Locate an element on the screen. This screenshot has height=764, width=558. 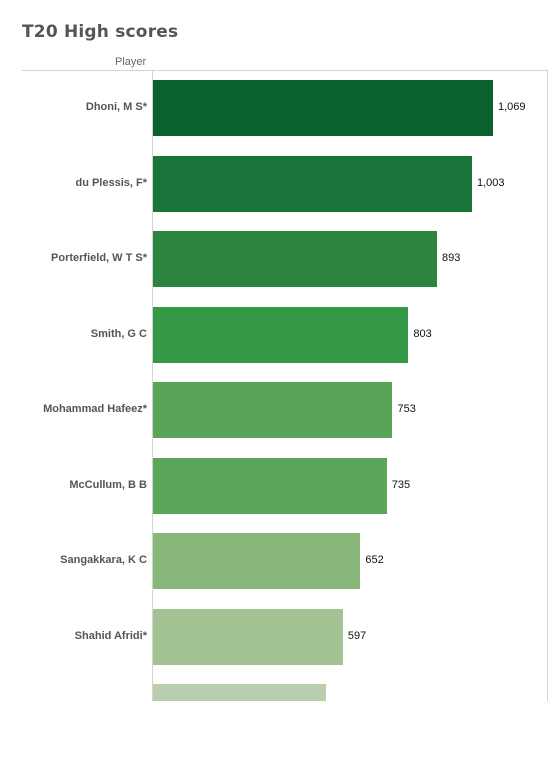
bar-row: Mohammad Hafeez* 753 is located at coordinates (279, 409).